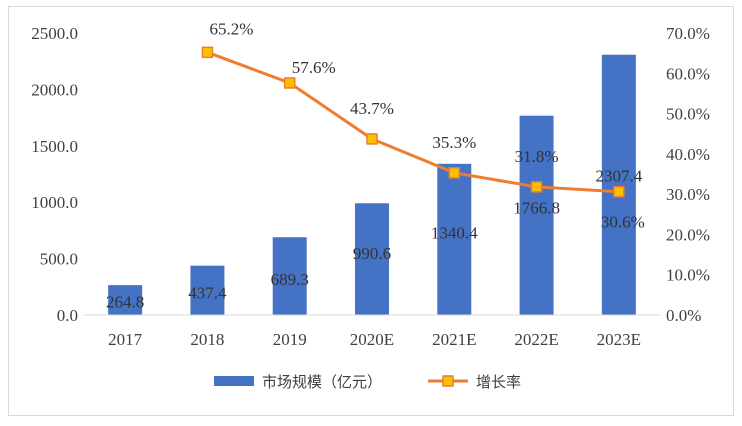  I want to click on line-data-label: 35.3%, so click(454, 142).